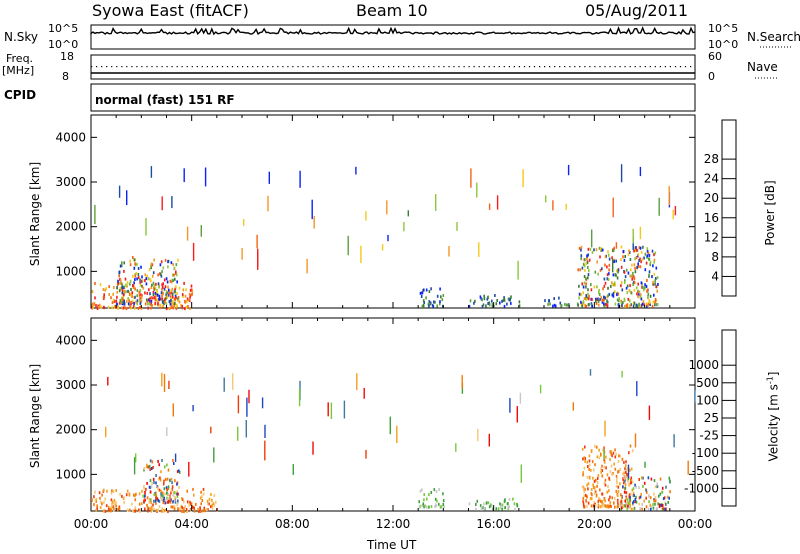 Image resolution: width=800 pixels, height=554 pixels. Describe the element at coordinates (70, 340) in the screenshot. I see `velocity-ytick-label: 4000` at that location.